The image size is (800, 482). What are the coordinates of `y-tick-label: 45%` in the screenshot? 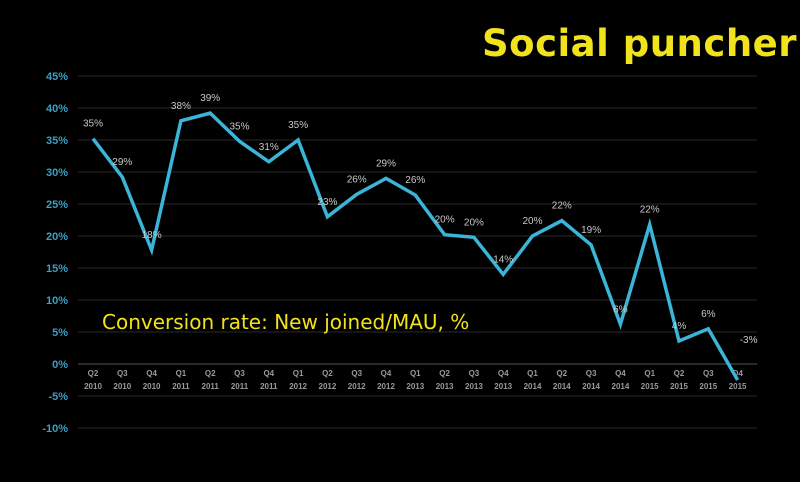 It's located at (57, 77).